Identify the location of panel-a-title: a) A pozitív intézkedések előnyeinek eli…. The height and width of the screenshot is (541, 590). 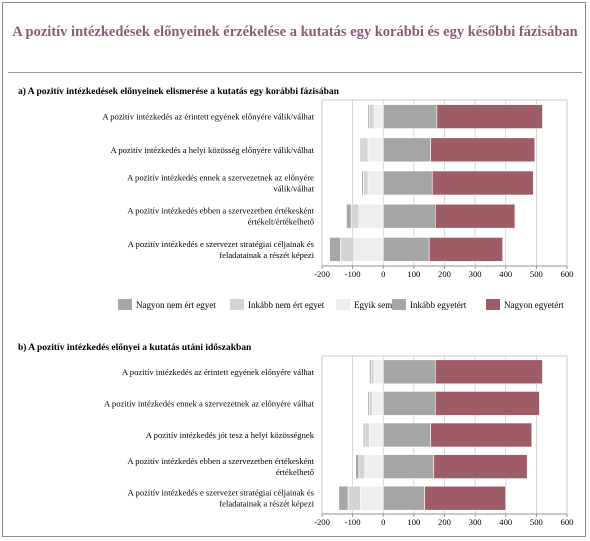
(178, 92).